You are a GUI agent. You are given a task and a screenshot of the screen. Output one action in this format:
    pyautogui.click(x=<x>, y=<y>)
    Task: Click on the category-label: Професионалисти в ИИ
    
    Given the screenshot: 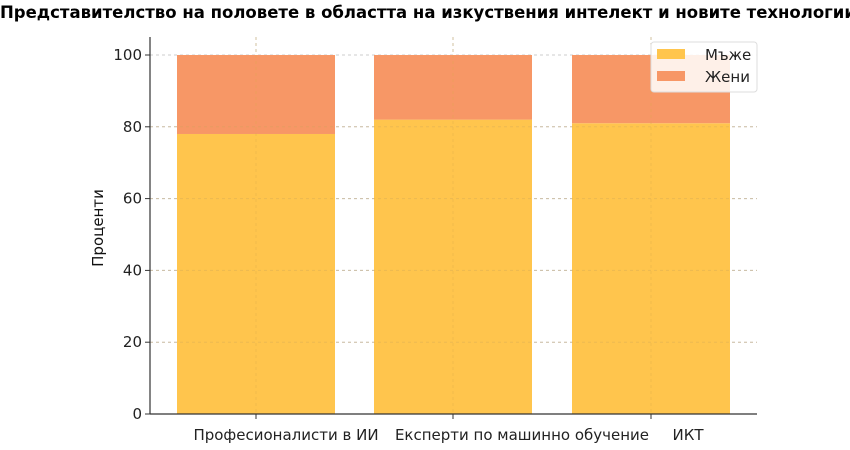 What is the action you would take?
    pyautogui.click(x=285, y=435)
    